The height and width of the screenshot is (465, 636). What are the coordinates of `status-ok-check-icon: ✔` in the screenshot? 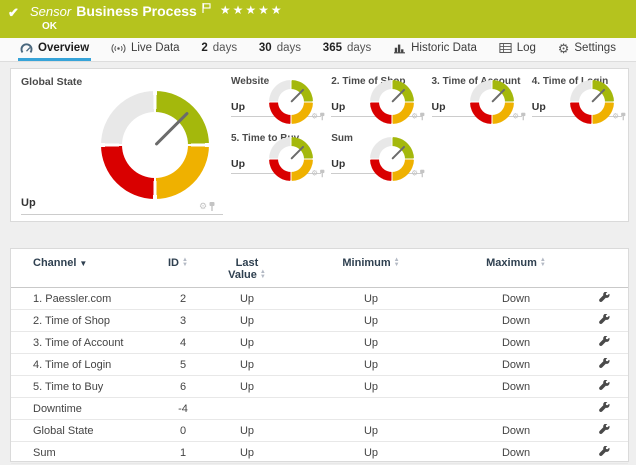 It's located at (13, 12).